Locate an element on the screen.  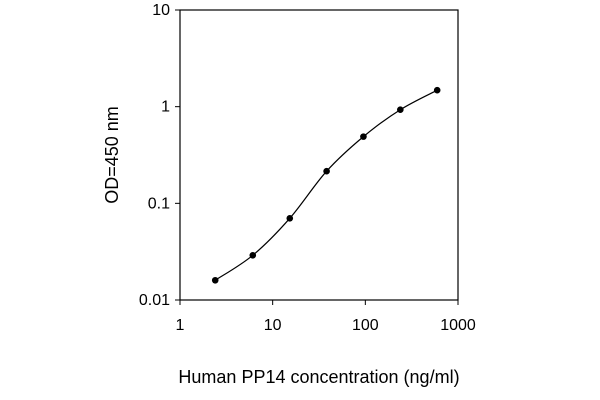
x-tick-label: 100 is located at coordinates (365, 325).